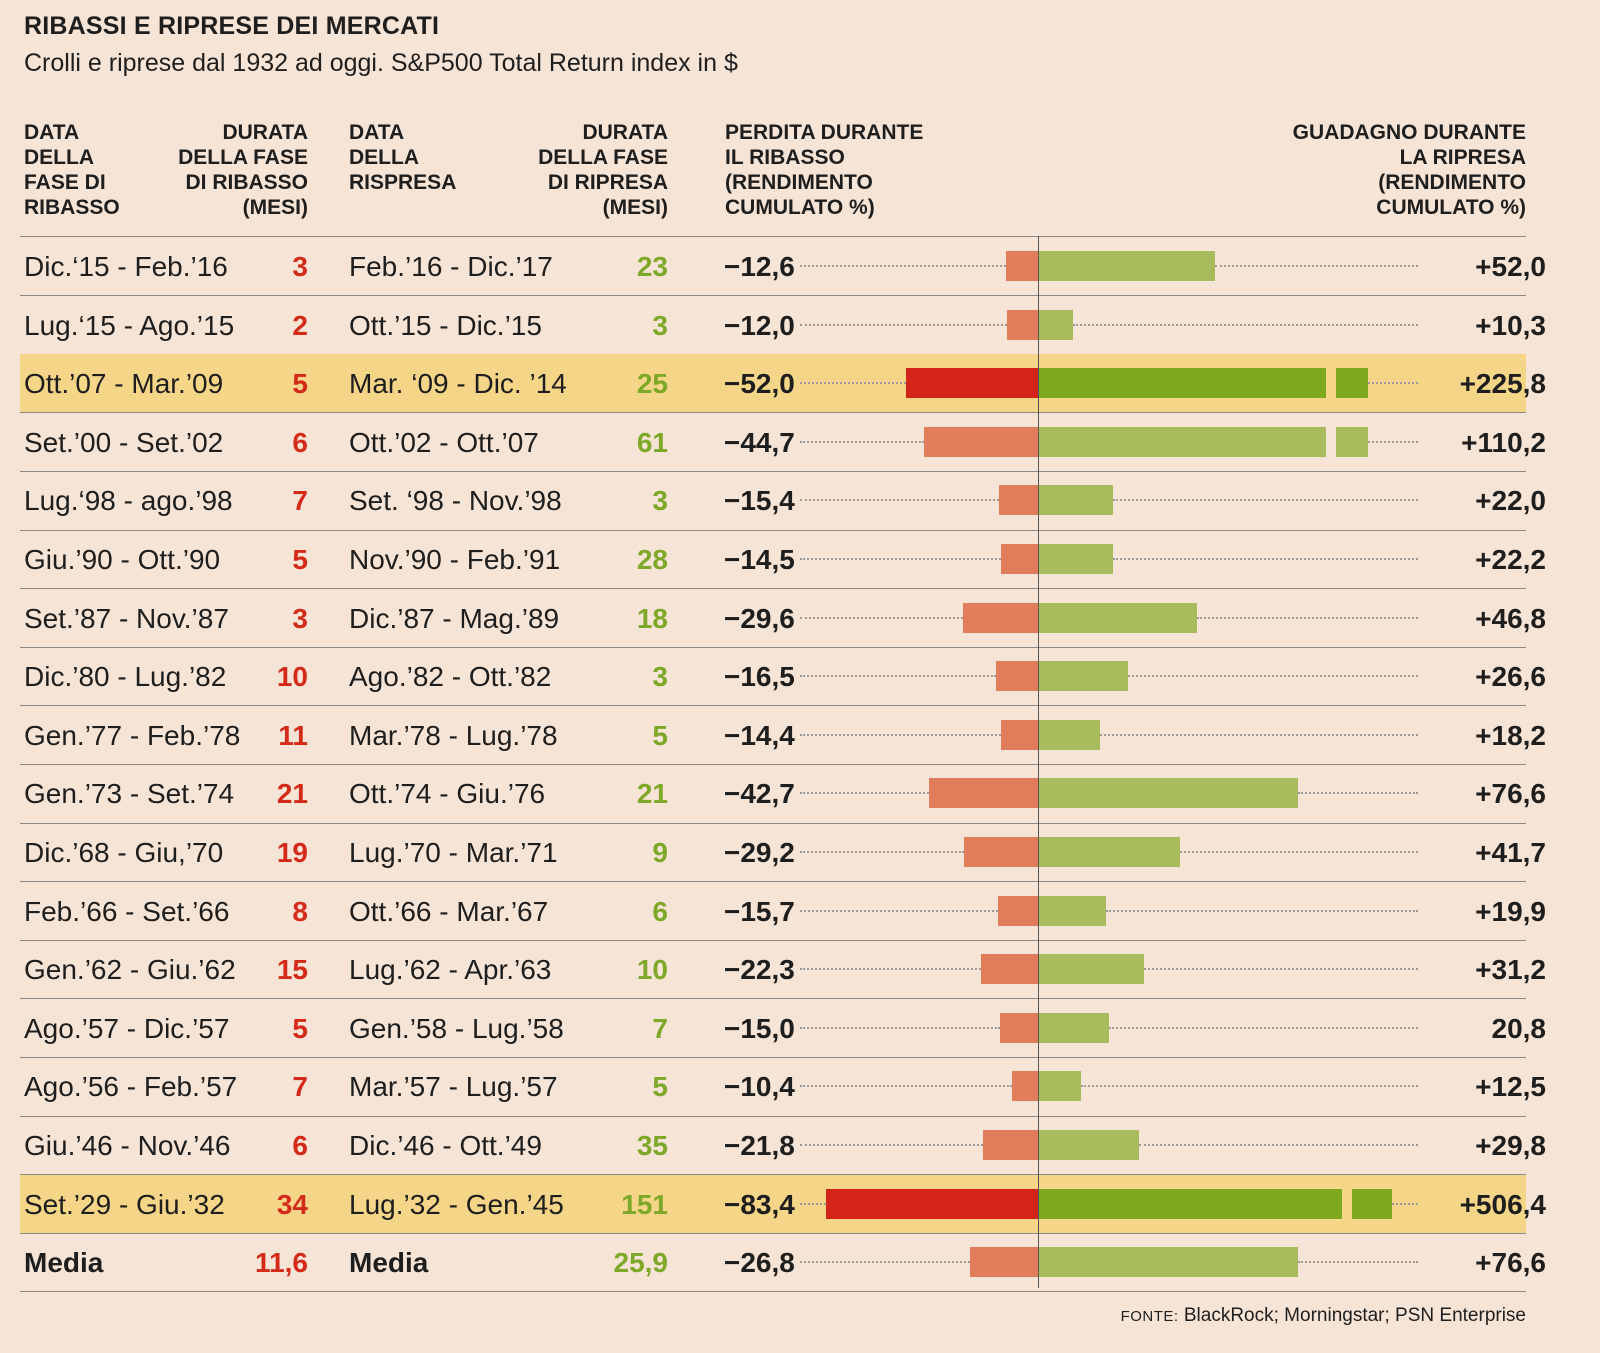 This screenshot has width=1600, height=1353. Describe the element at coordinates (453, 735) in the screenshot. I see `recovery-period: Mar.’78 - Lug.’78` at that location.